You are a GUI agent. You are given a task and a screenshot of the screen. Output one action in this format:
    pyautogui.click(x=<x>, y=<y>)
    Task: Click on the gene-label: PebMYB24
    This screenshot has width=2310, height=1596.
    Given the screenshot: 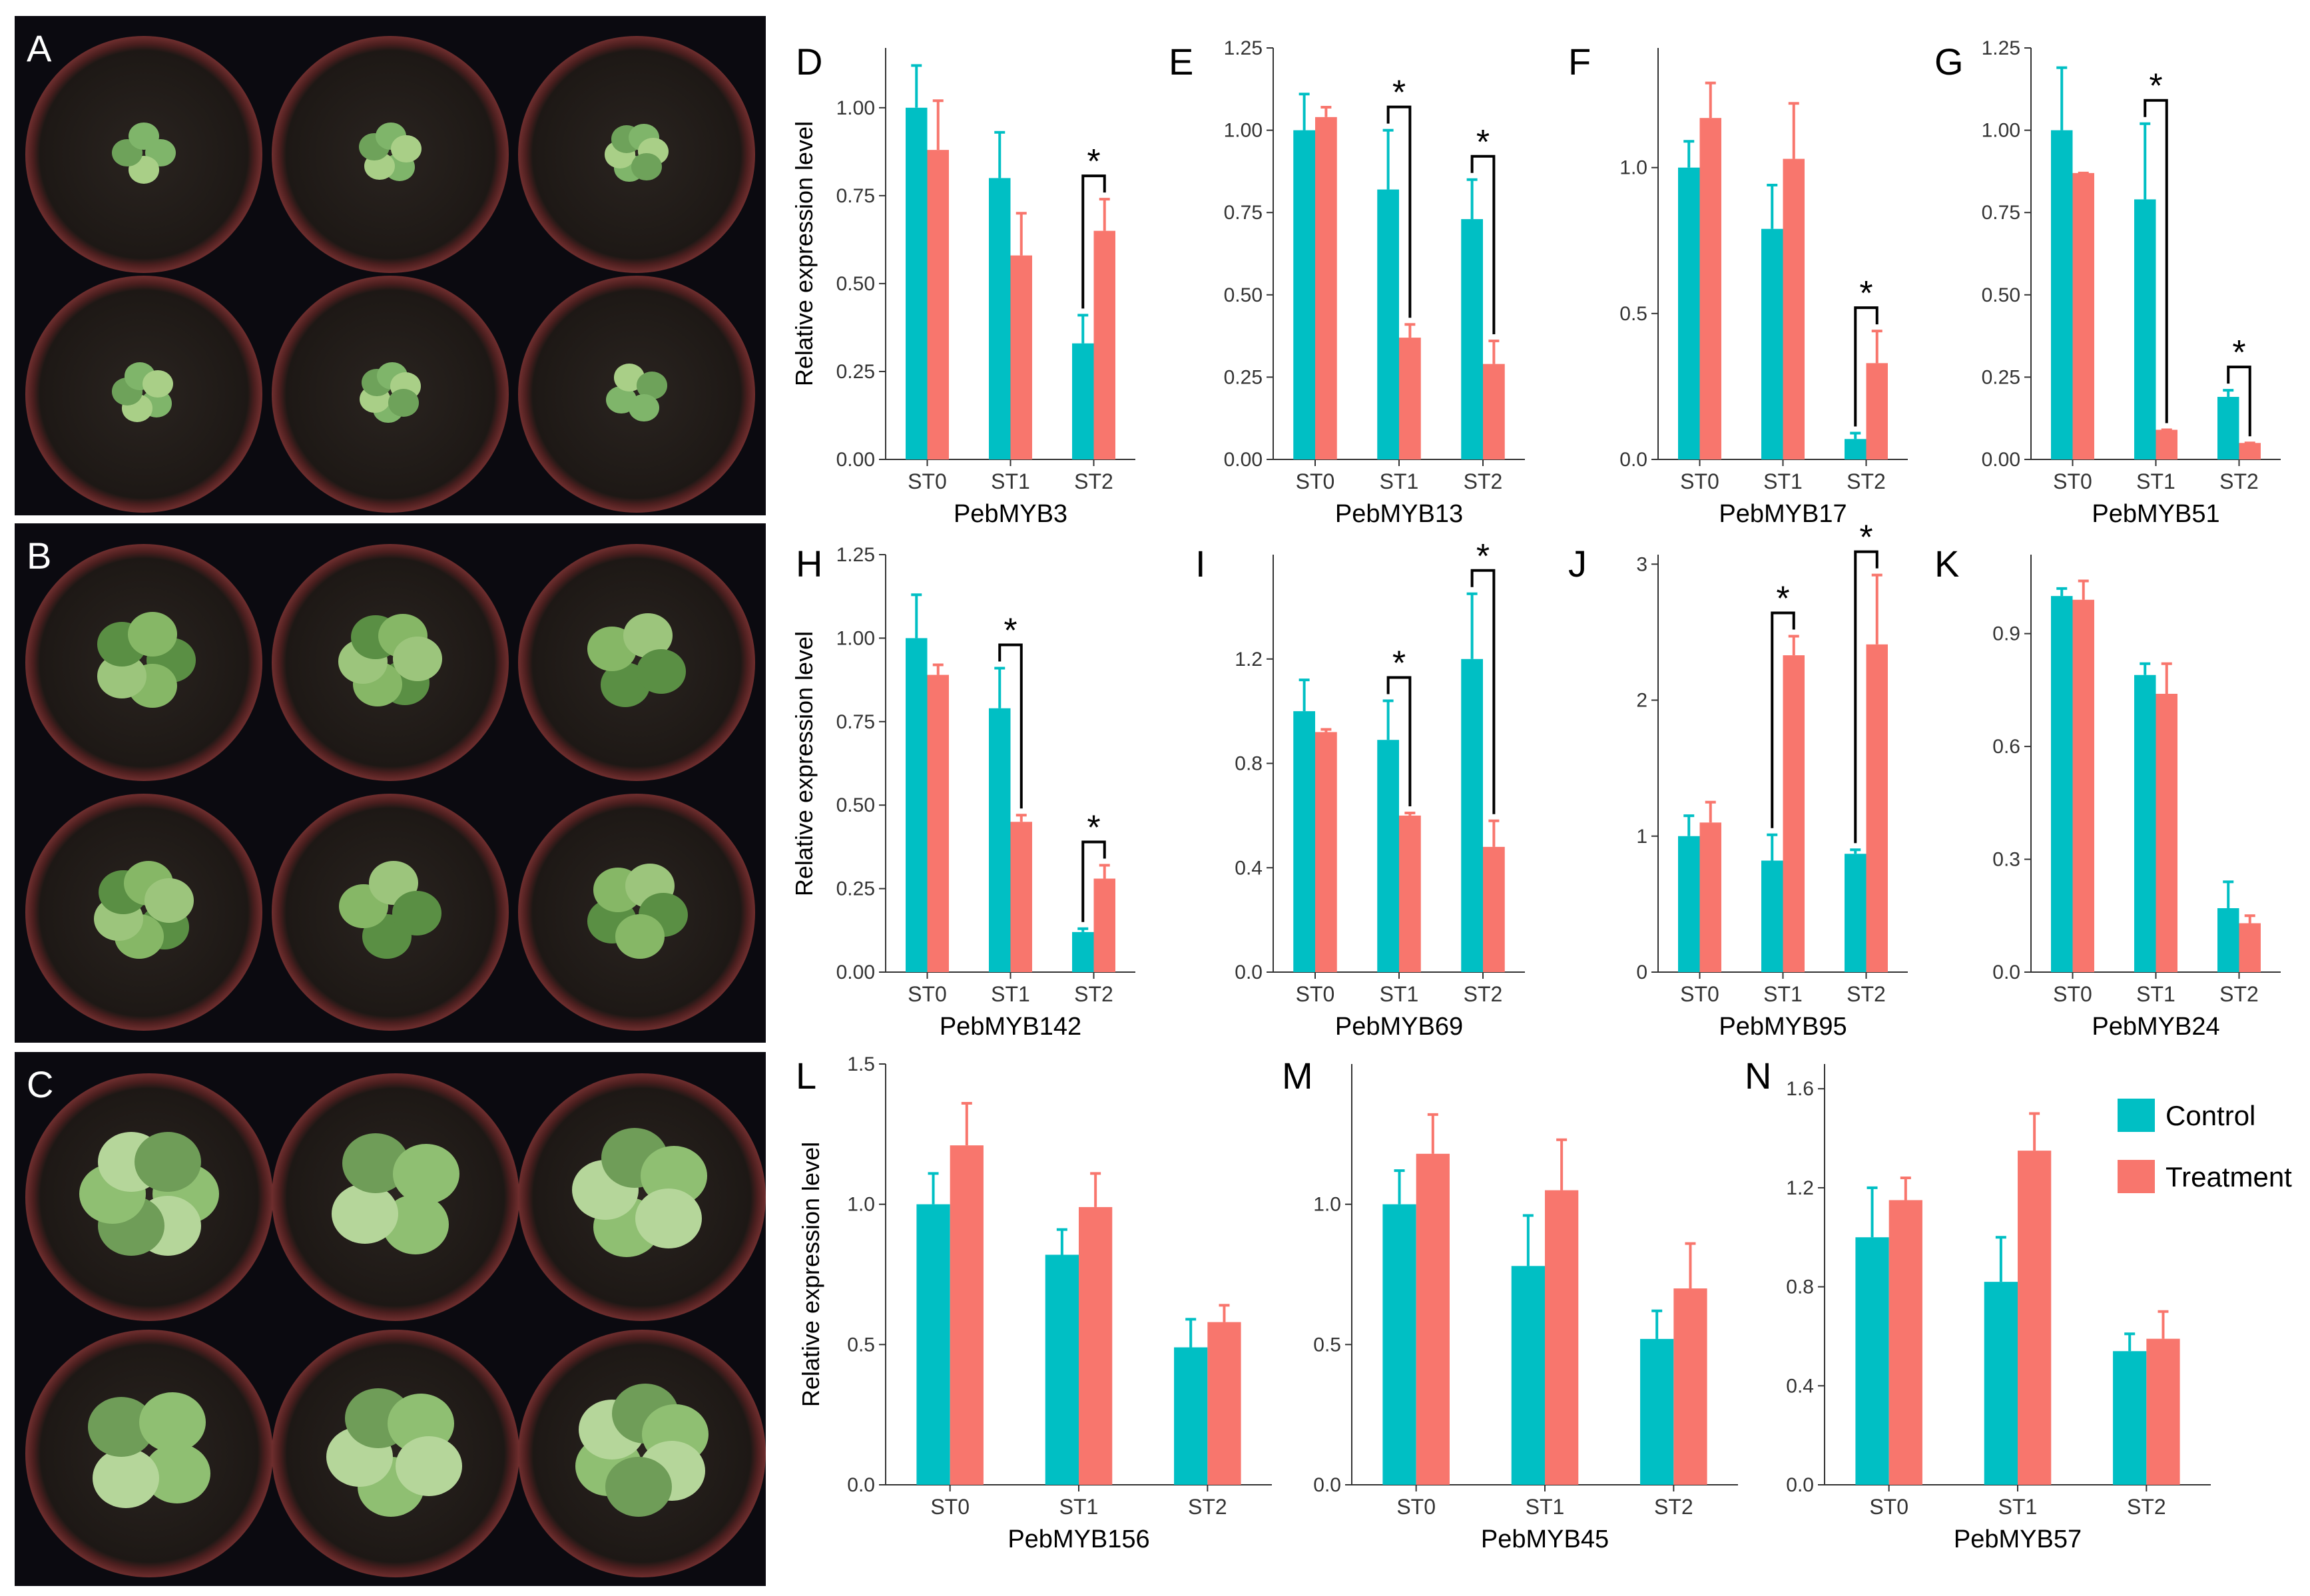 What is the action you would take?
    pyautogui.click(x=2155, y=1027)
    